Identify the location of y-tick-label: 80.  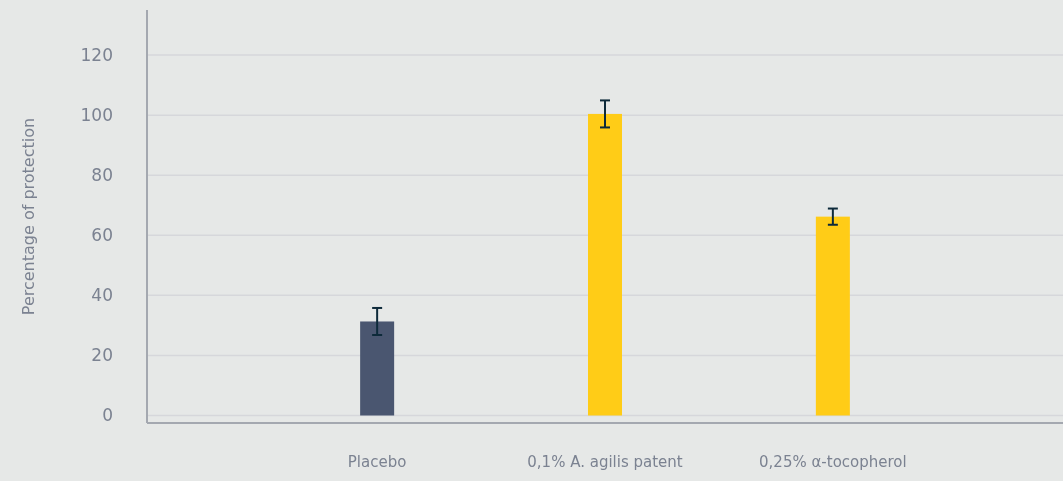
(102, 175).